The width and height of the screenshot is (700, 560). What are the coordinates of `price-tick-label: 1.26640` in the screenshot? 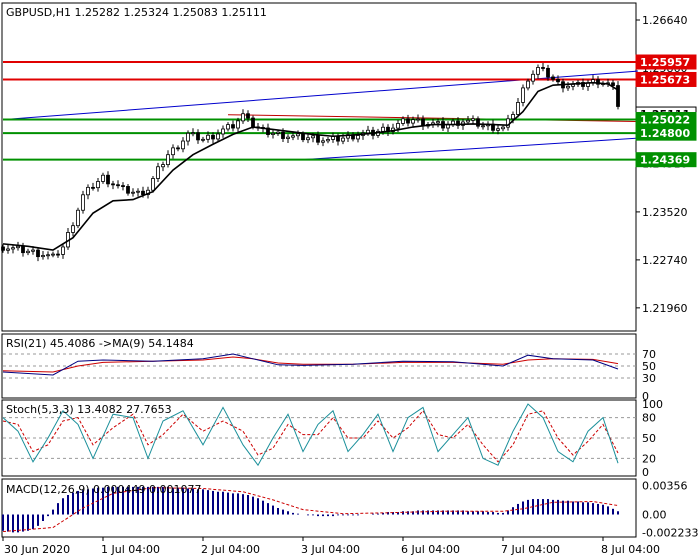 It's located at (665, 20).